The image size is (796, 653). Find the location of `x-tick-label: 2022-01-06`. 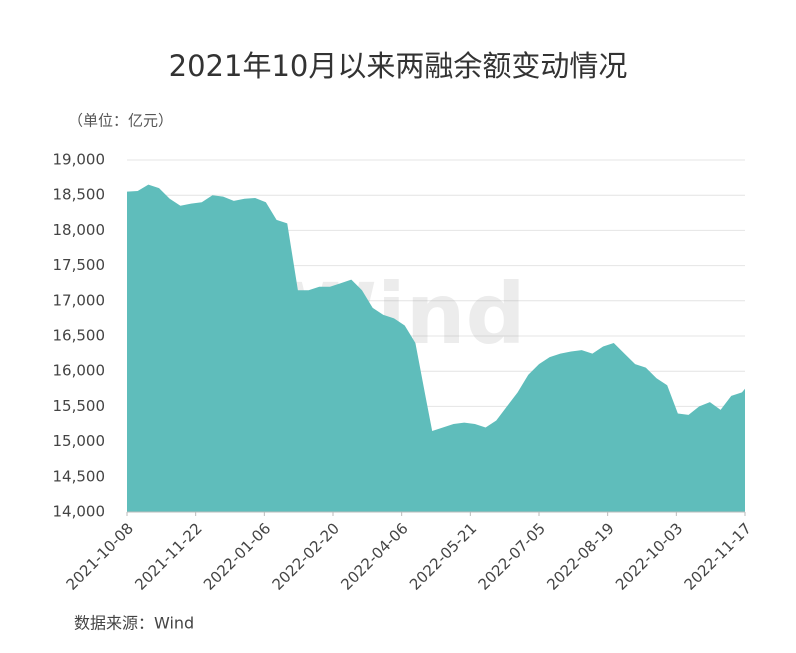

x-tick-label: 2022-01-06 is located at coordinates (237, 556).